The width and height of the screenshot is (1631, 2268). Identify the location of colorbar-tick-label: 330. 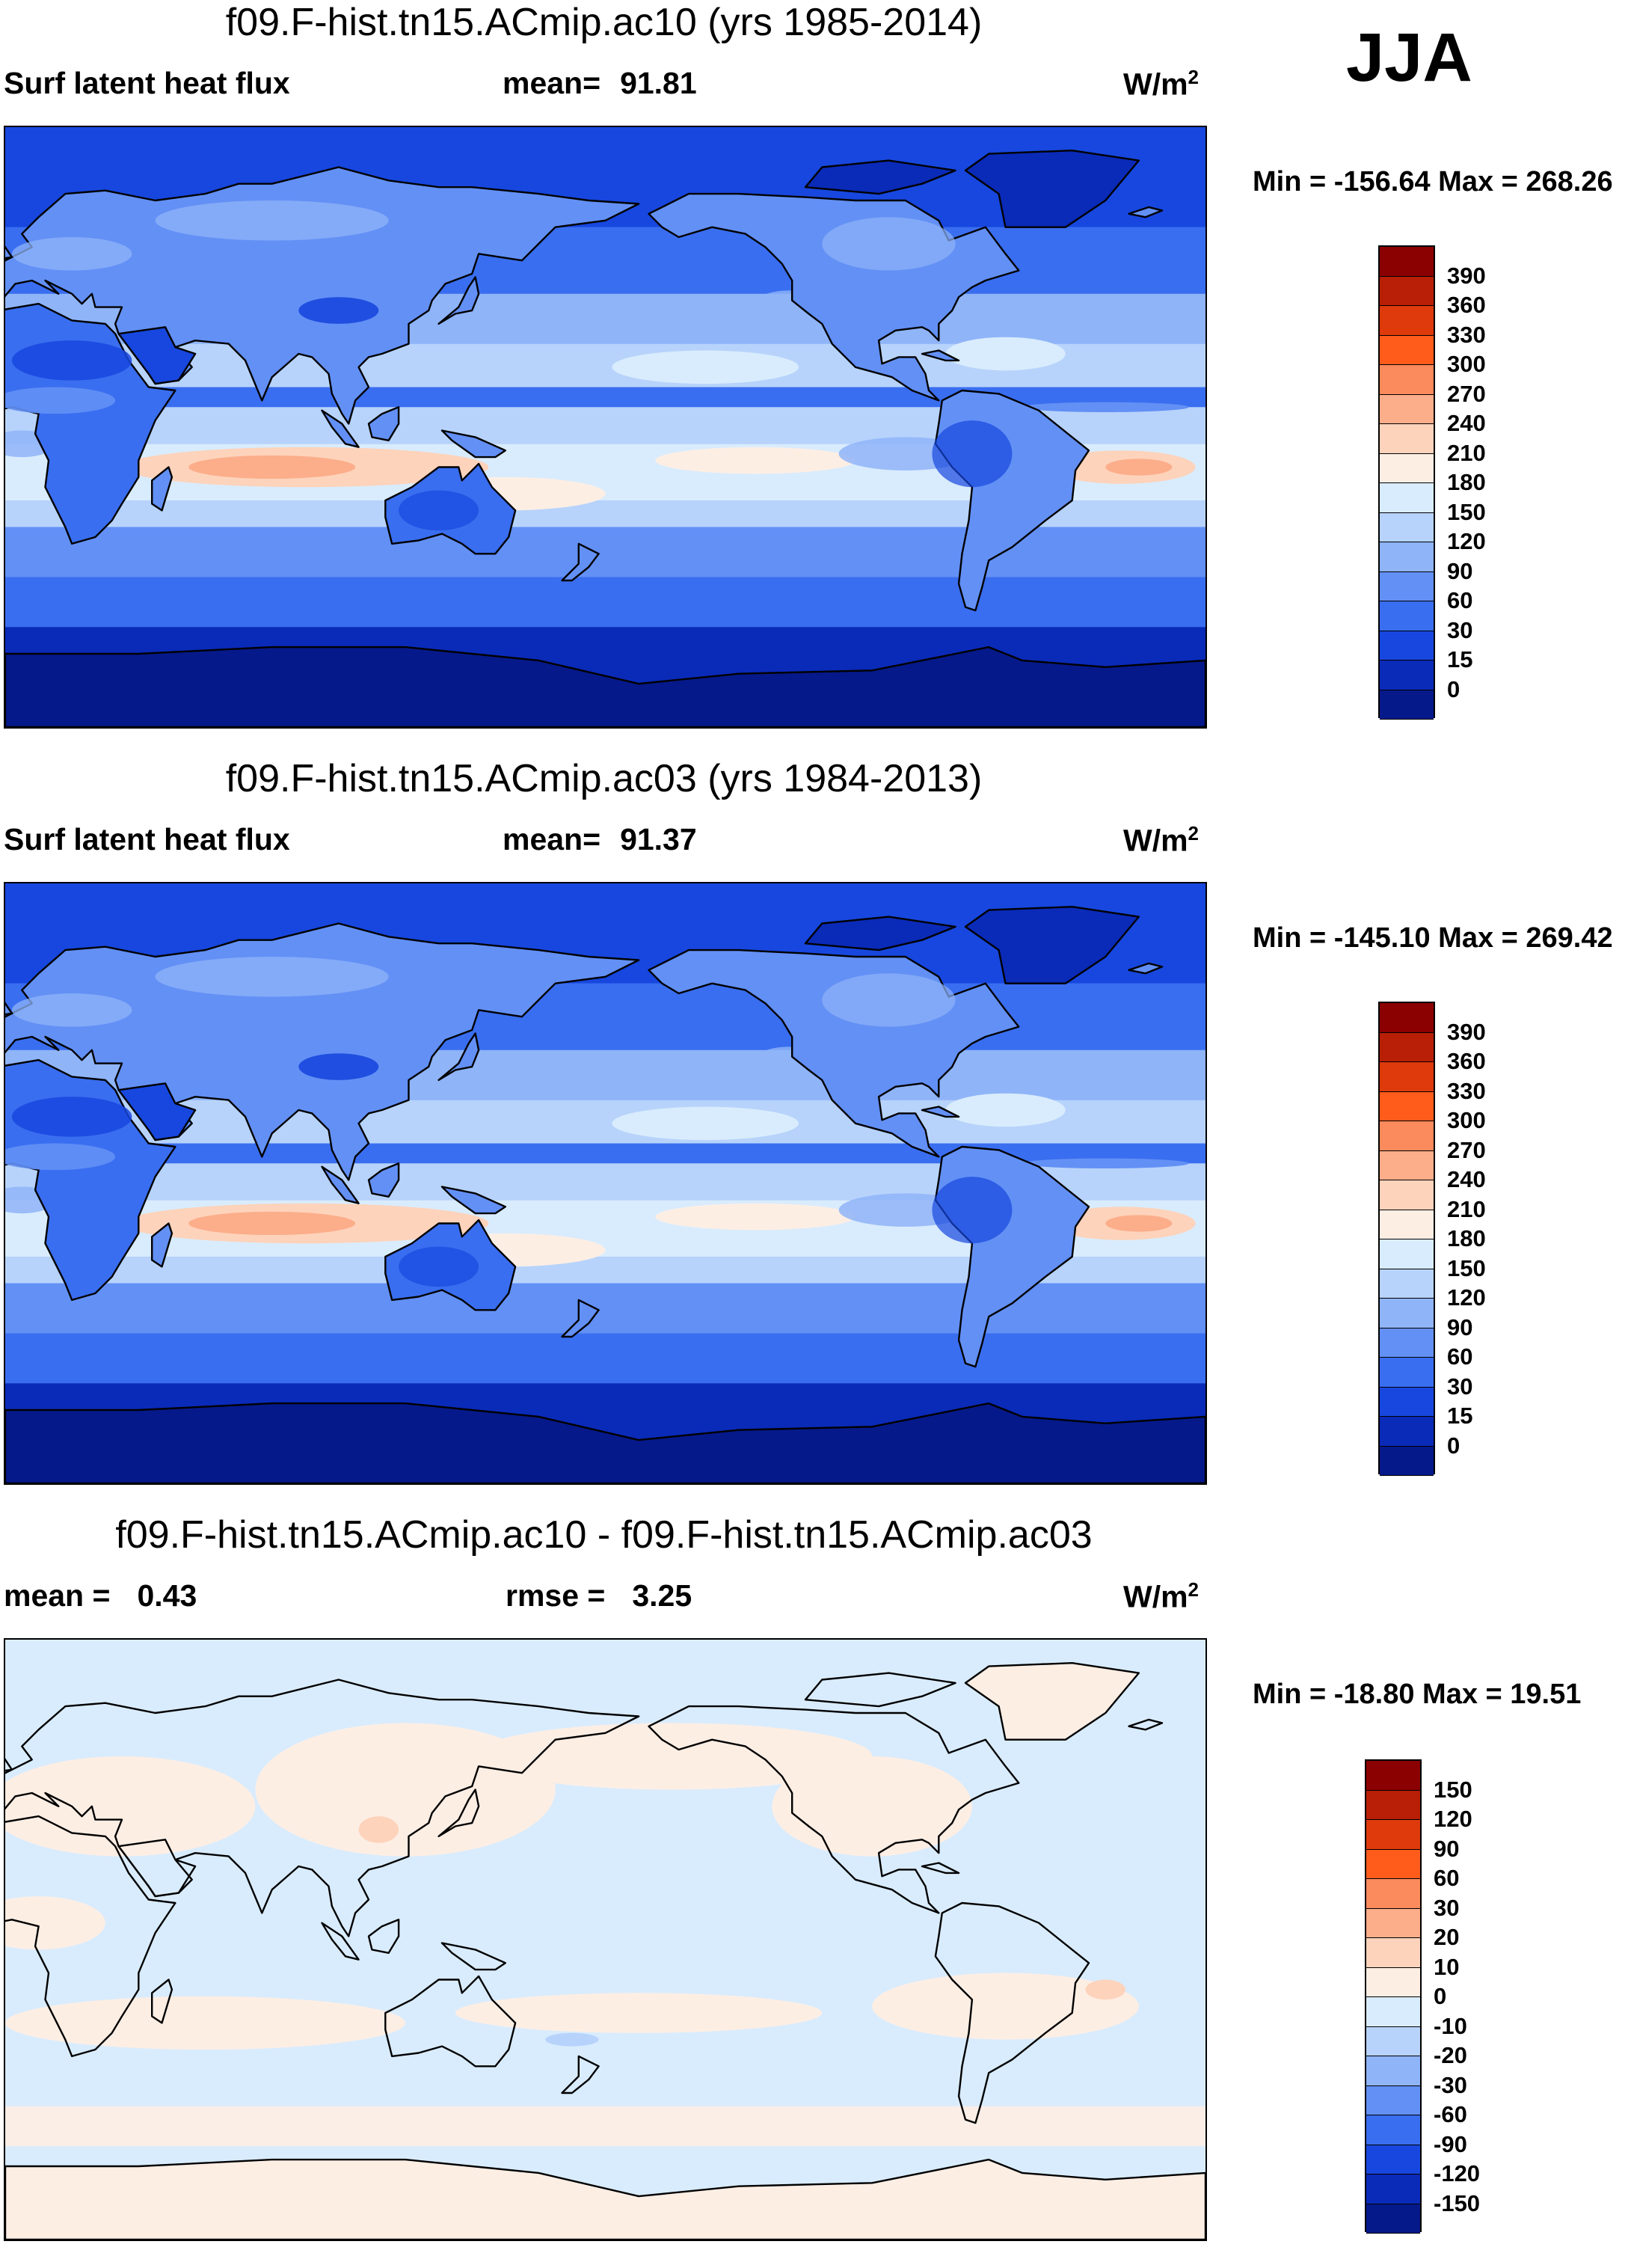
(1467, 1090).